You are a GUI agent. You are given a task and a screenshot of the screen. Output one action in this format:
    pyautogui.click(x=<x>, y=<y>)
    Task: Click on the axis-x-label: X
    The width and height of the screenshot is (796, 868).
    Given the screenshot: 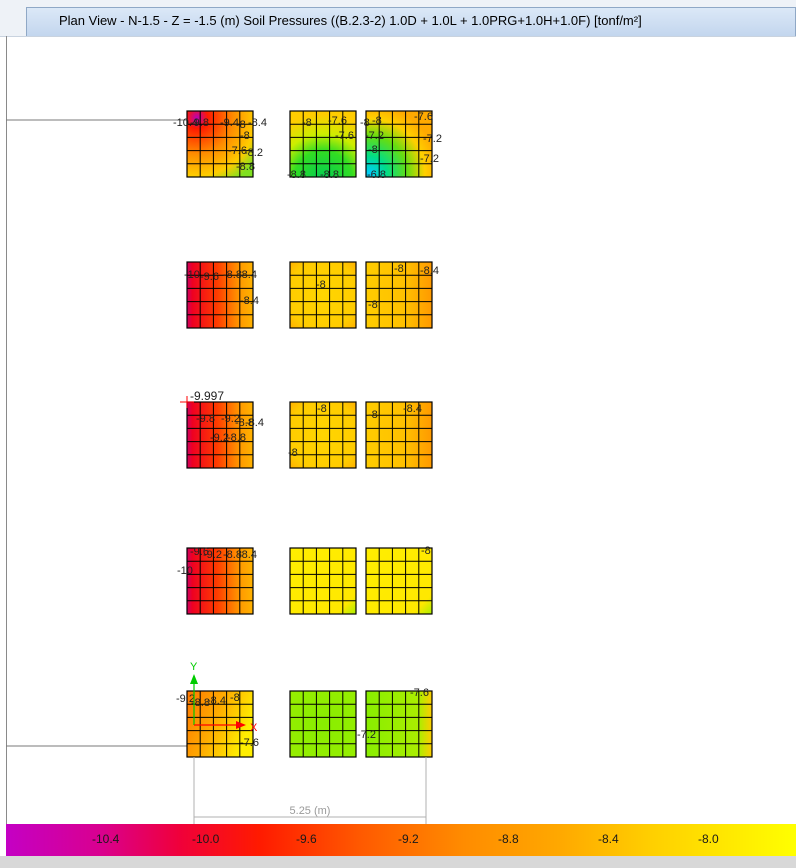 What is the action you would take?
    pyautogui.click(x=254, y=728)
    